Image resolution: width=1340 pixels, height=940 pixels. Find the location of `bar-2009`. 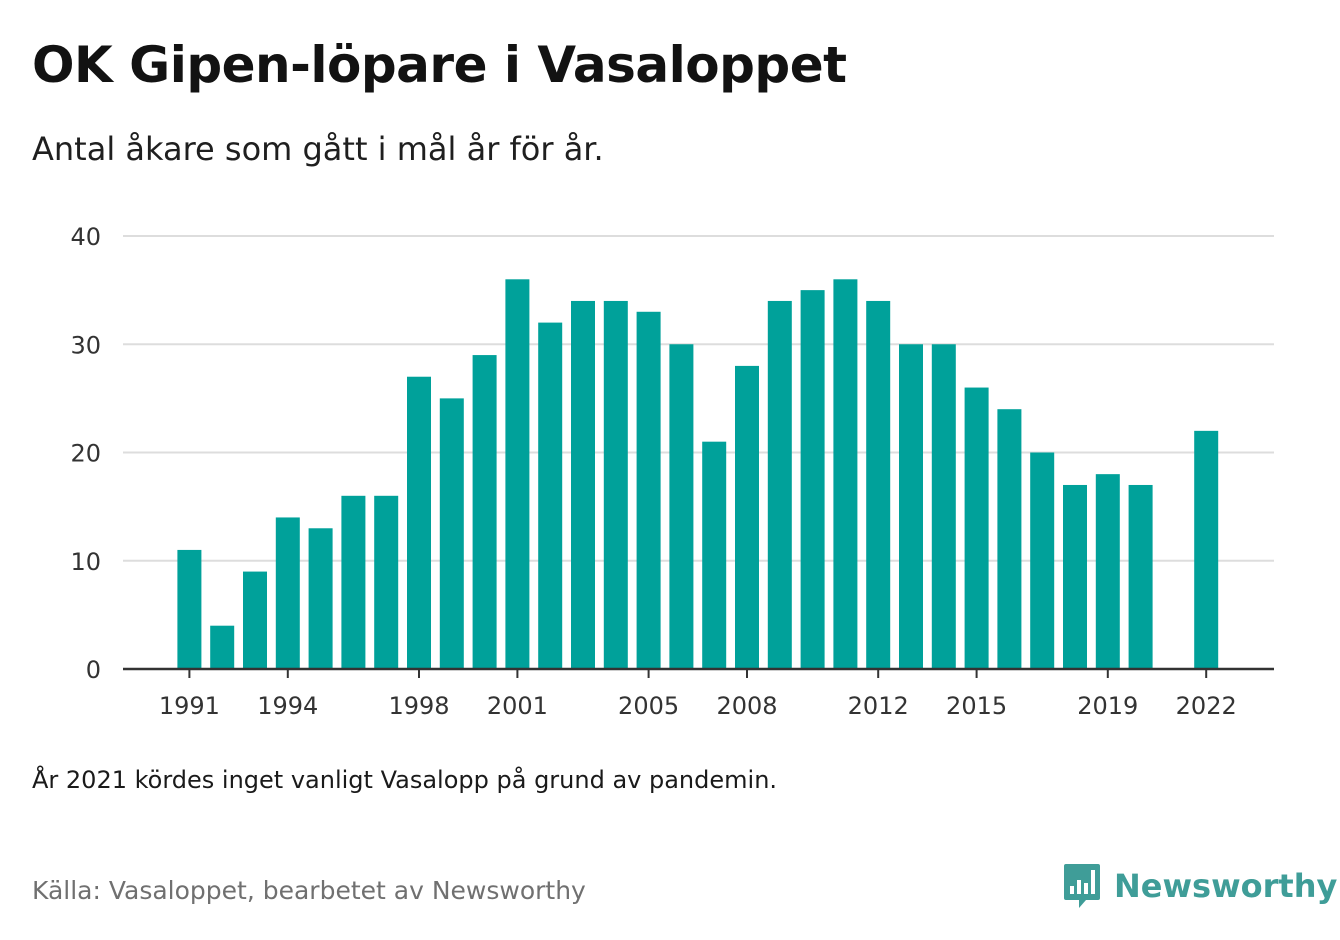

bar-2009 is located at coordinates (779, 484).